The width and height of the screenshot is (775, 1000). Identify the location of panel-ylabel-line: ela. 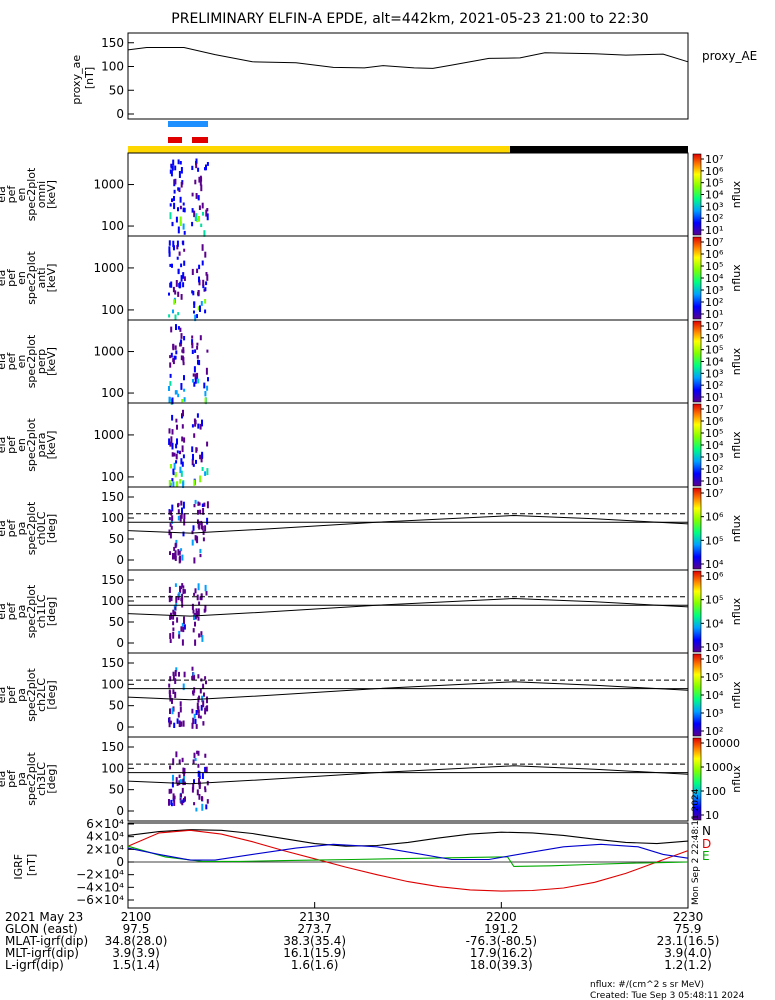
(4, 194).